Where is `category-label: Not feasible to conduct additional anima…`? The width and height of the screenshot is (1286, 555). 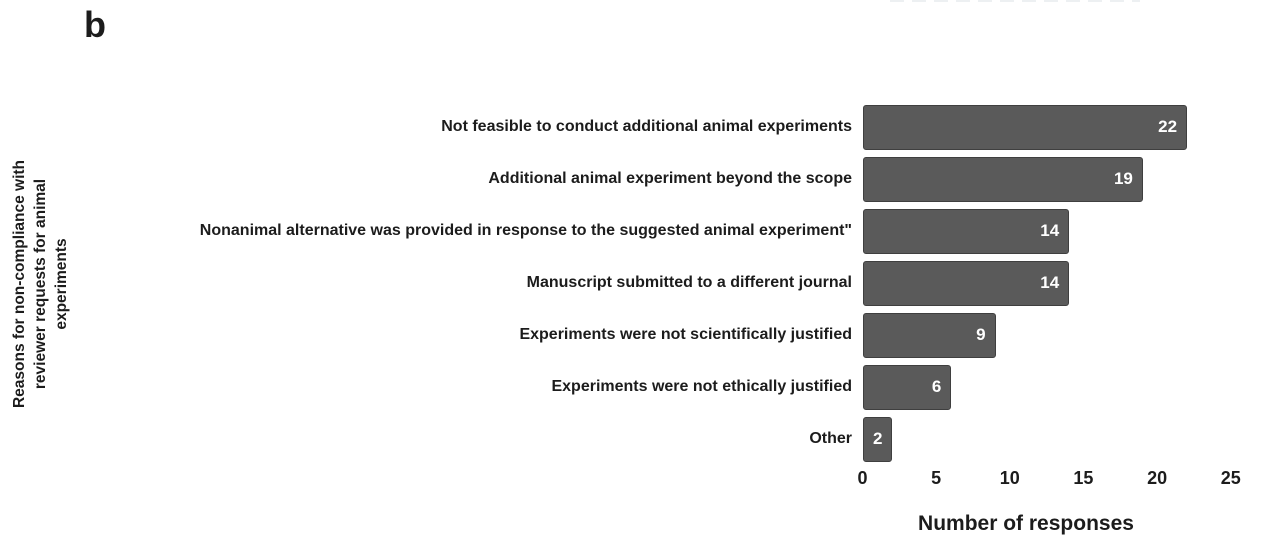 category-label: Not feasible to conduct additional anima… is located at coordinates (646, 127).